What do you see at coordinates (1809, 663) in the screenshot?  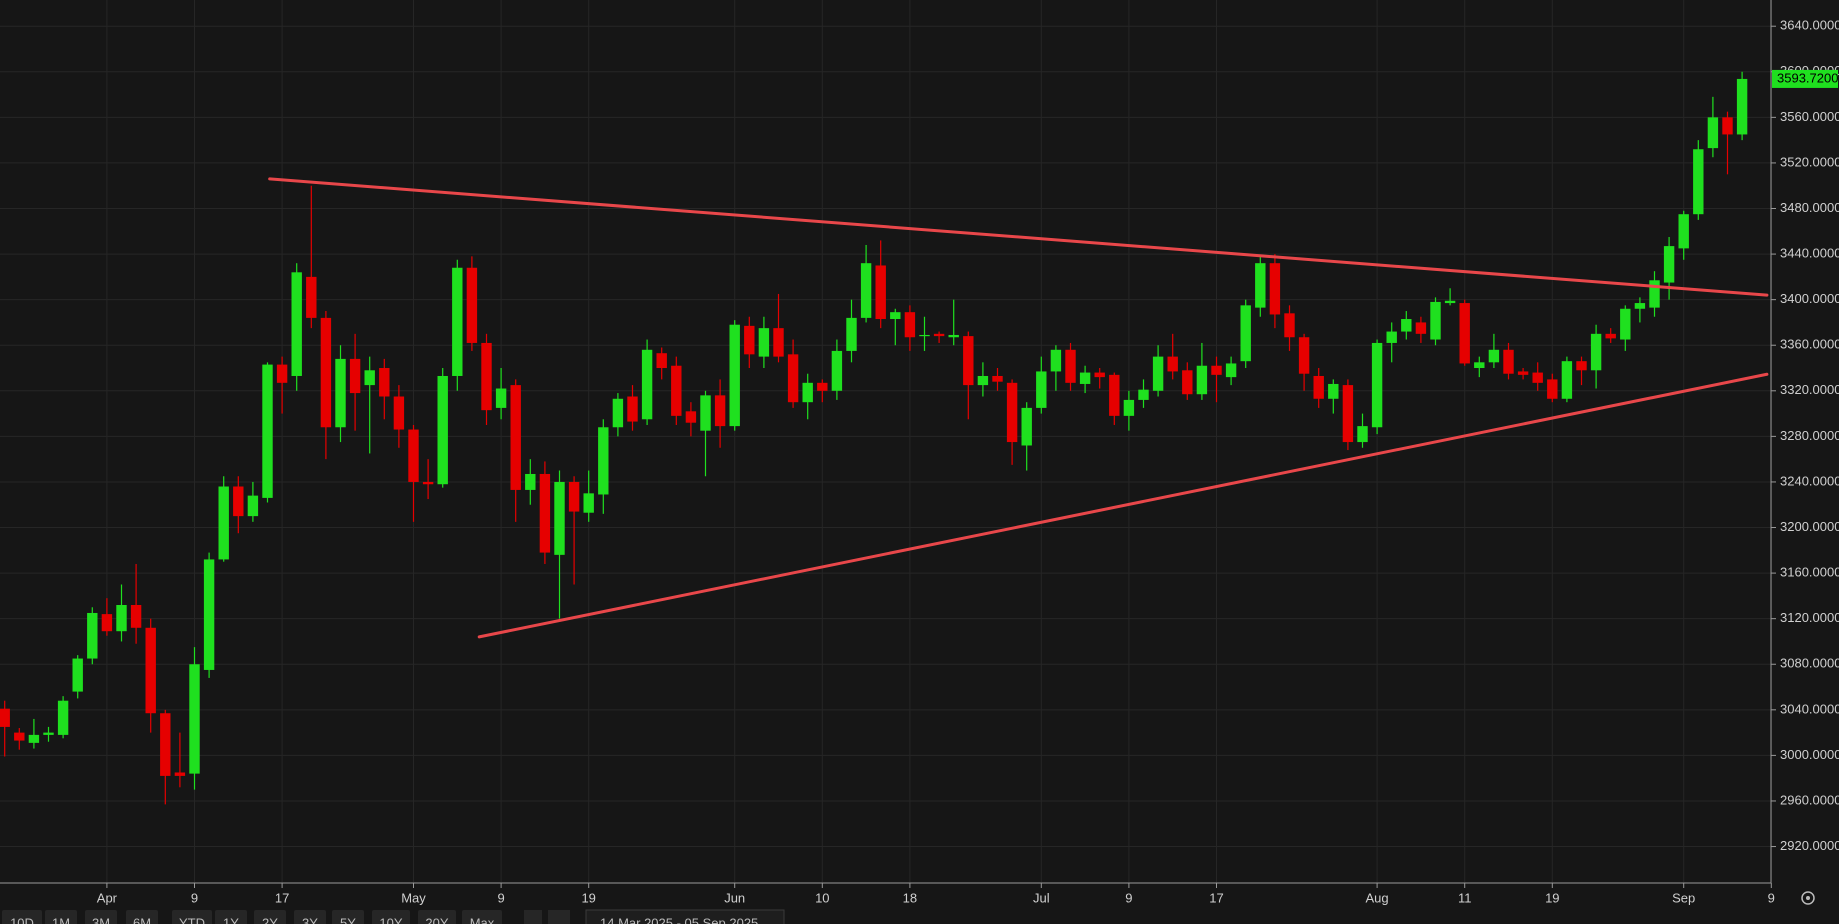 I see `y-tick-label: 3080.0000` at bounding box center [1809, 663].